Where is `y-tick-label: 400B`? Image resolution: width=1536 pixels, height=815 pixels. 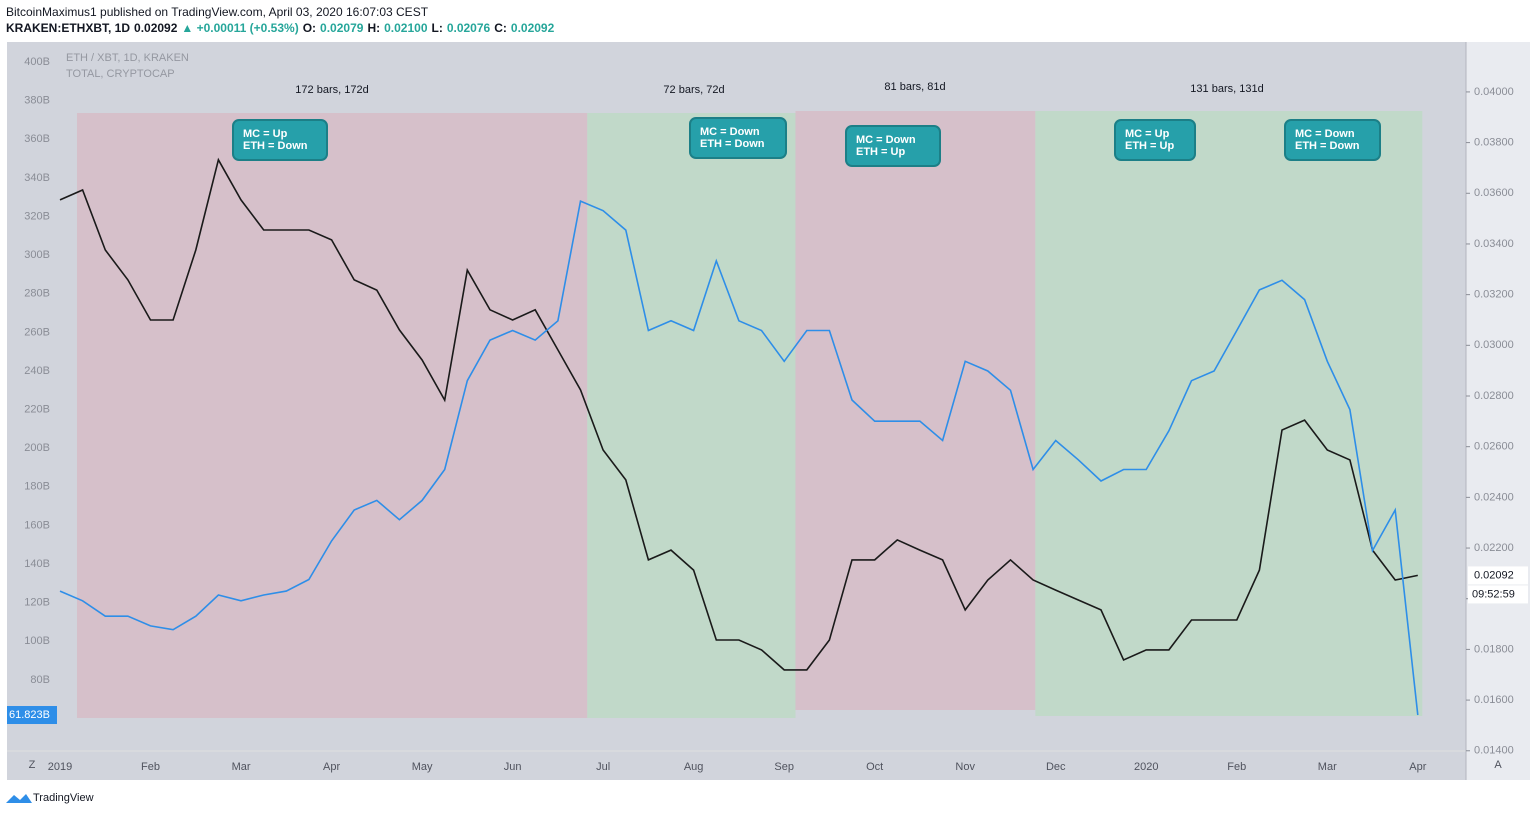
y-tick-label: 400B is located at coordinates (37, 62).